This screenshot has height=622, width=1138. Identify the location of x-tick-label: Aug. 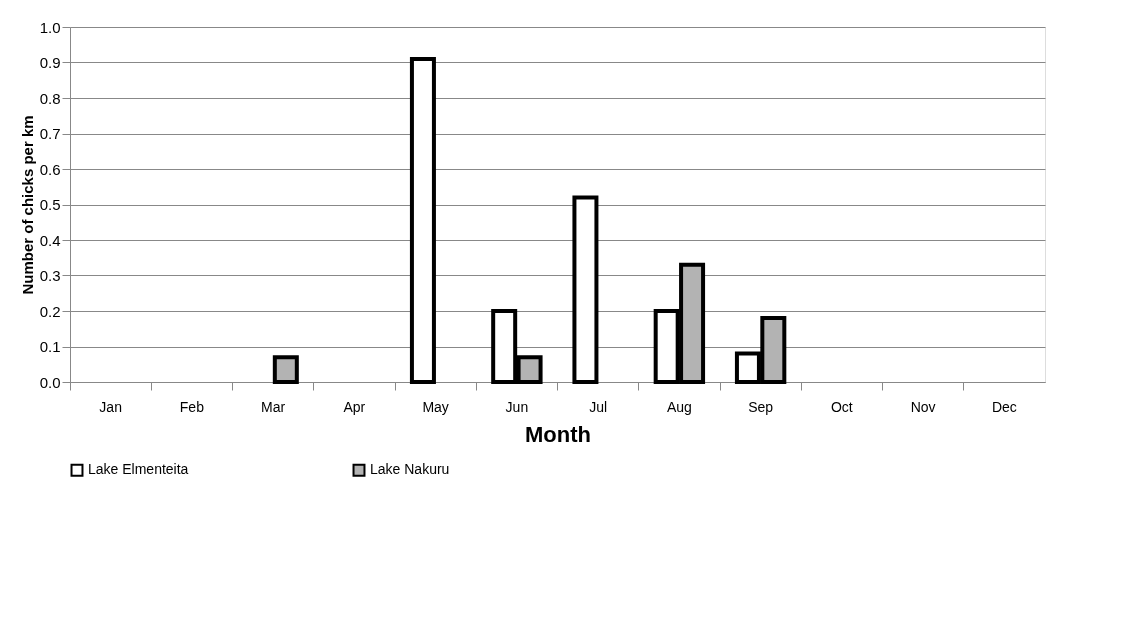
(679, 406).